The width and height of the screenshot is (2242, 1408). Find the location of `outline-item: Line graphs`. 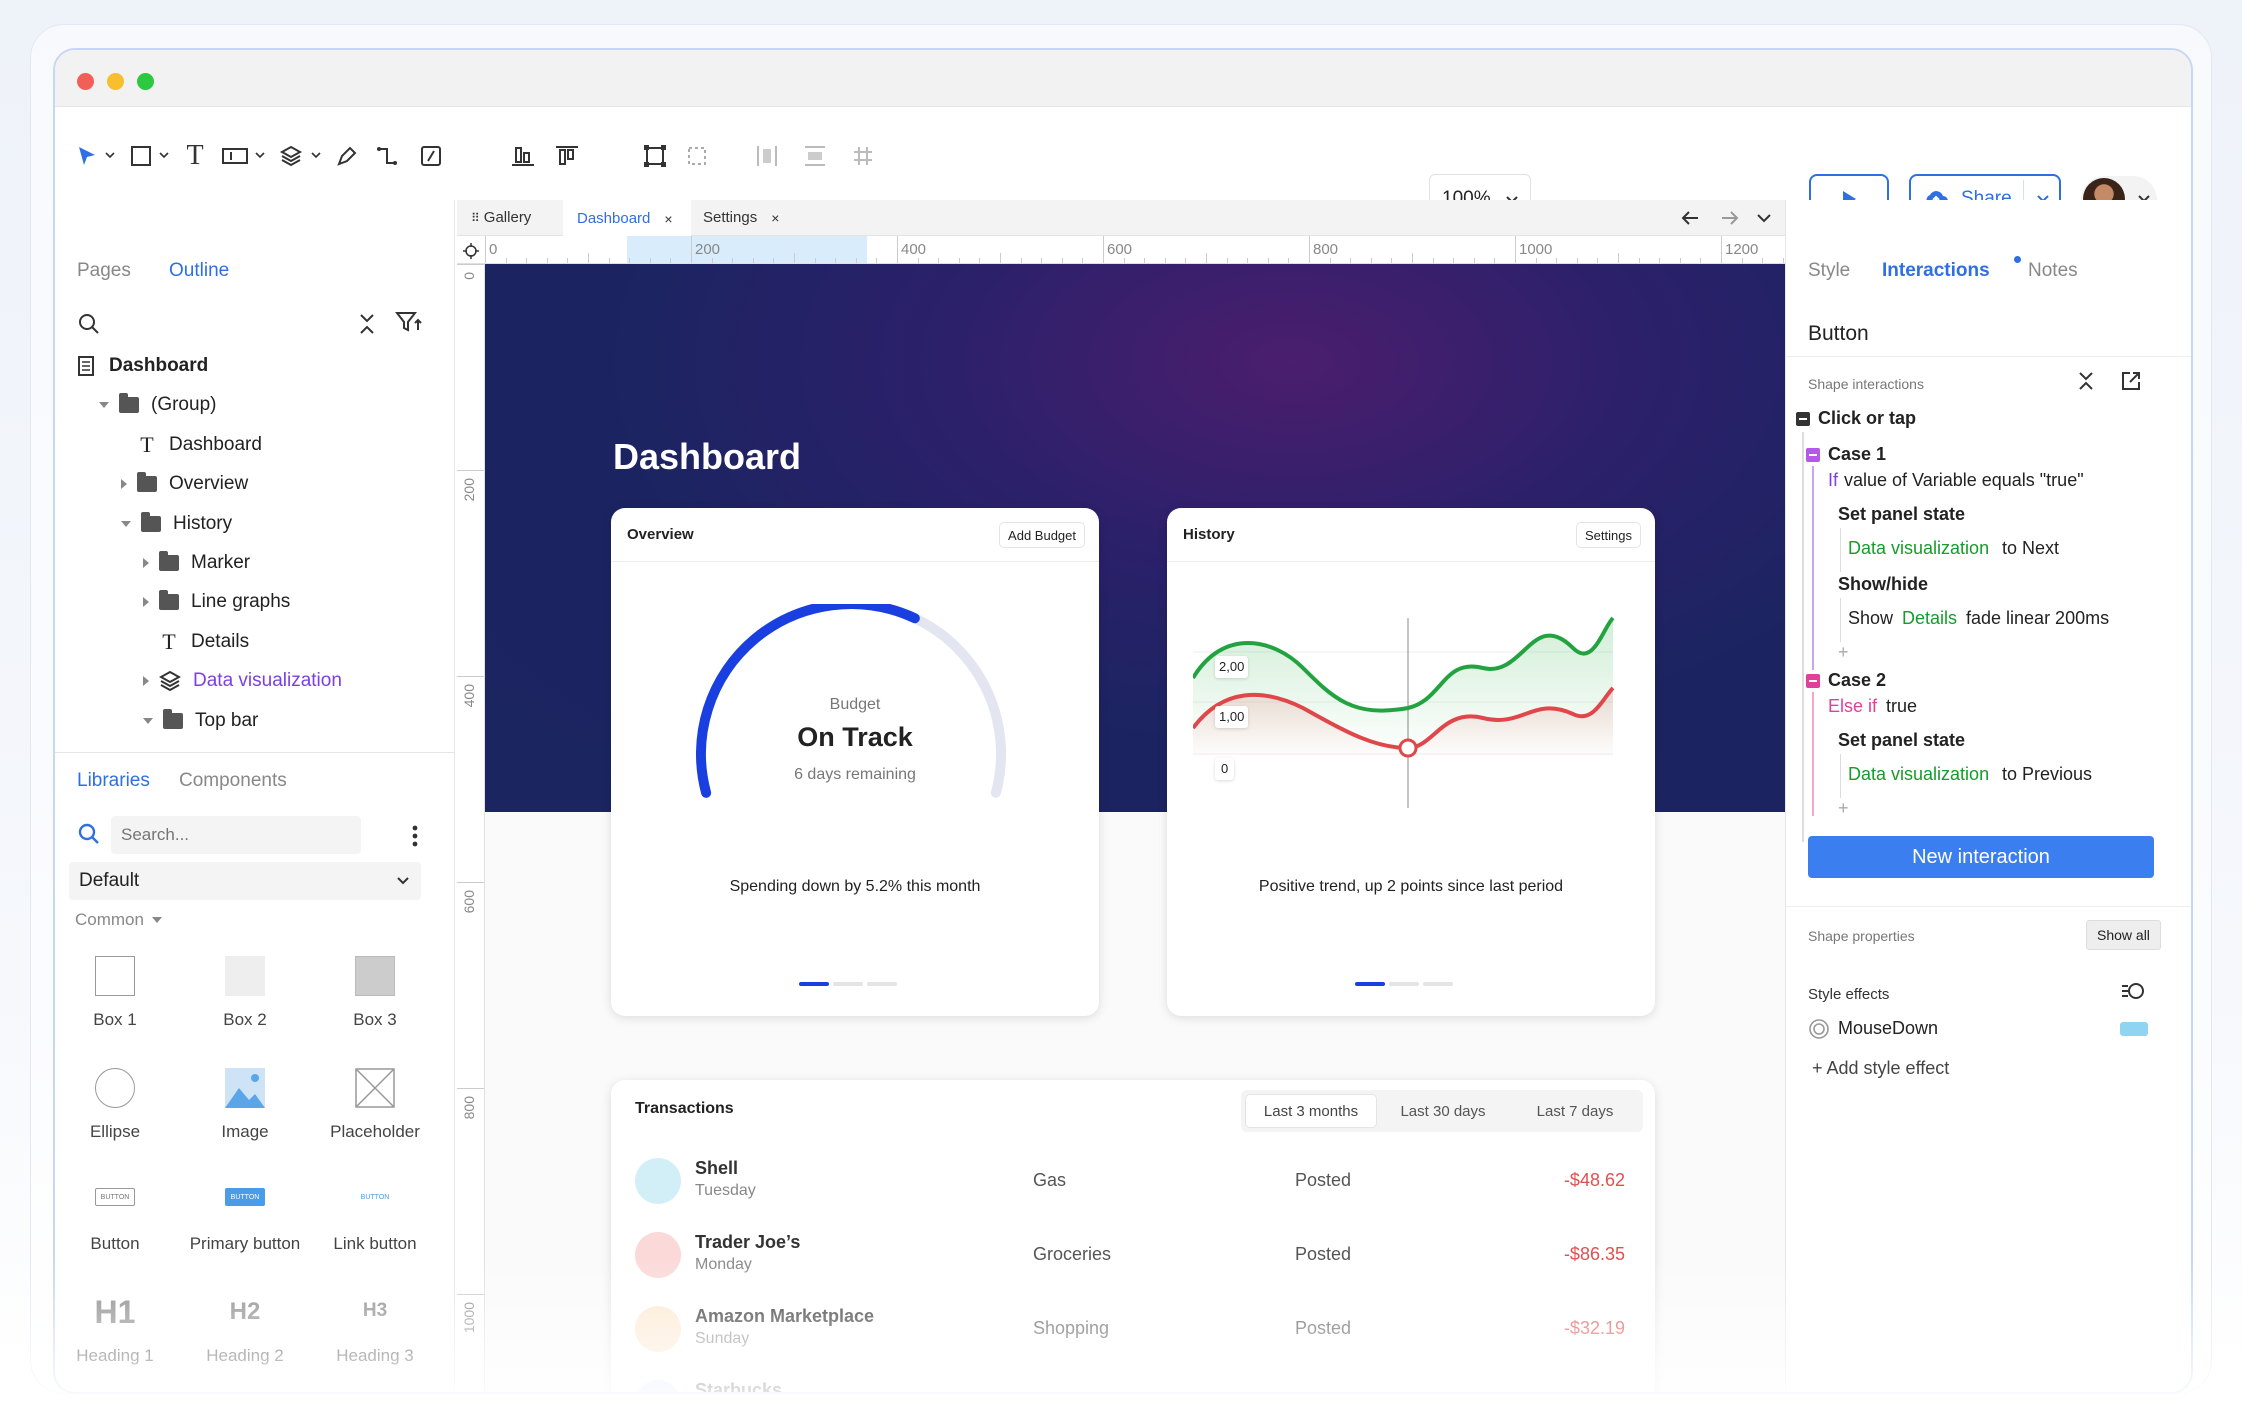

outline-item: Line graphs is located at coordinates (172, 602).